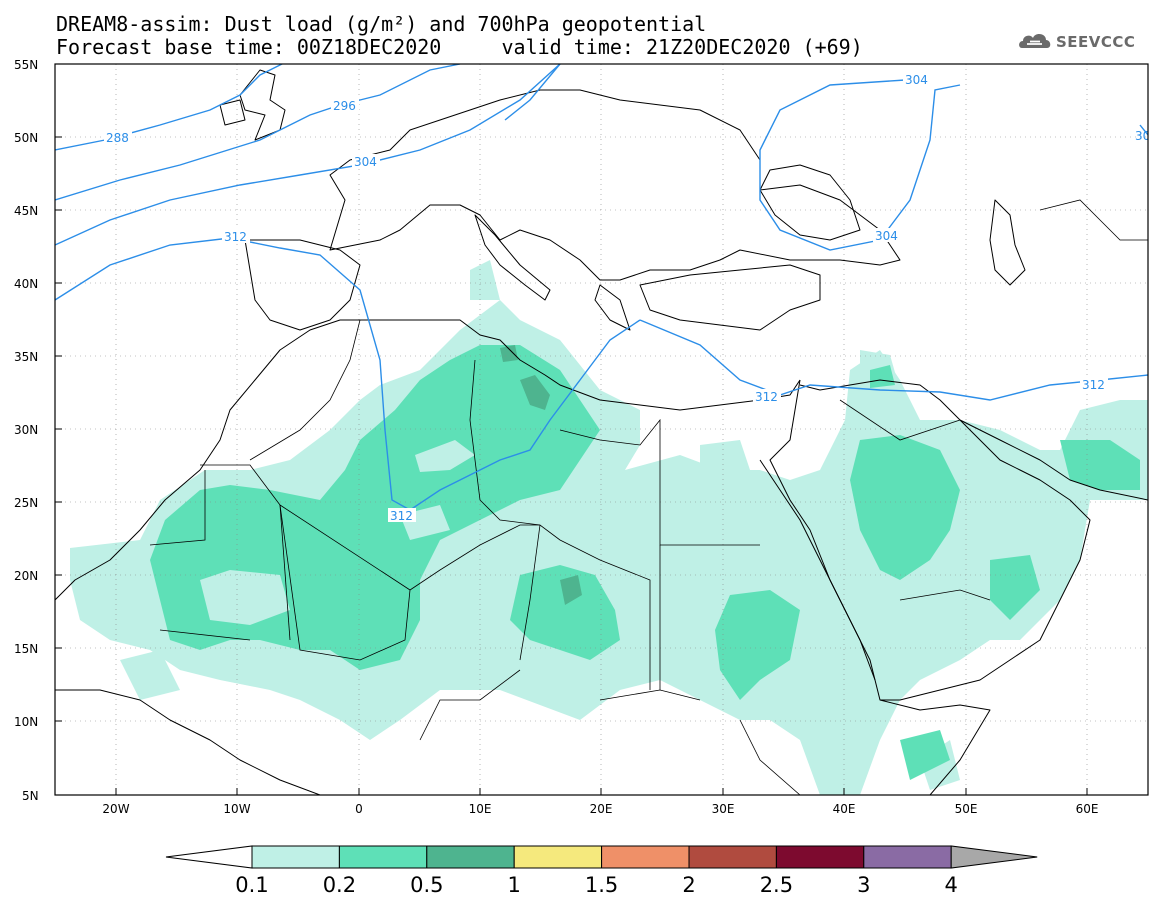  What do you see at coordinates (541, 475) in the screenshot?
I see `dust-level-0.5` at bounding box center [541, 475].